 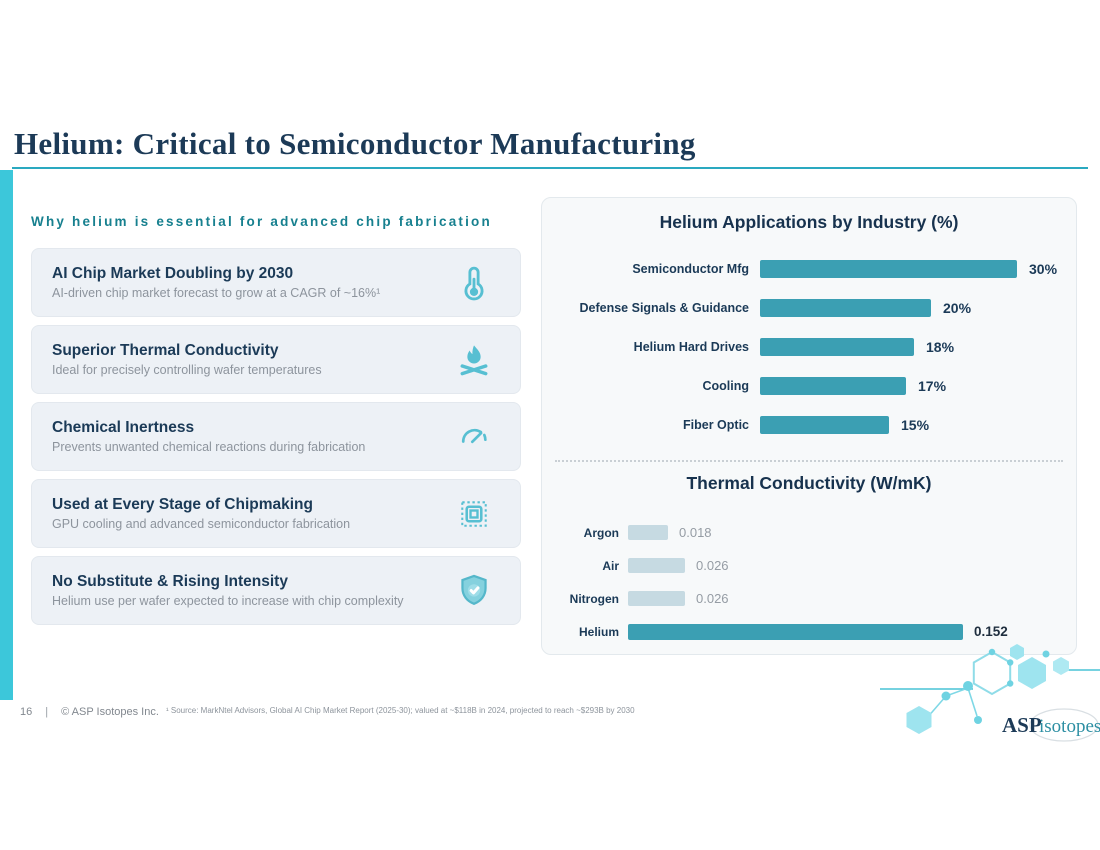 What do you see at coordinates (991, 631) in the screenshot?
I see `bar-value-label: 0.152` at bounding box center [991, 631].